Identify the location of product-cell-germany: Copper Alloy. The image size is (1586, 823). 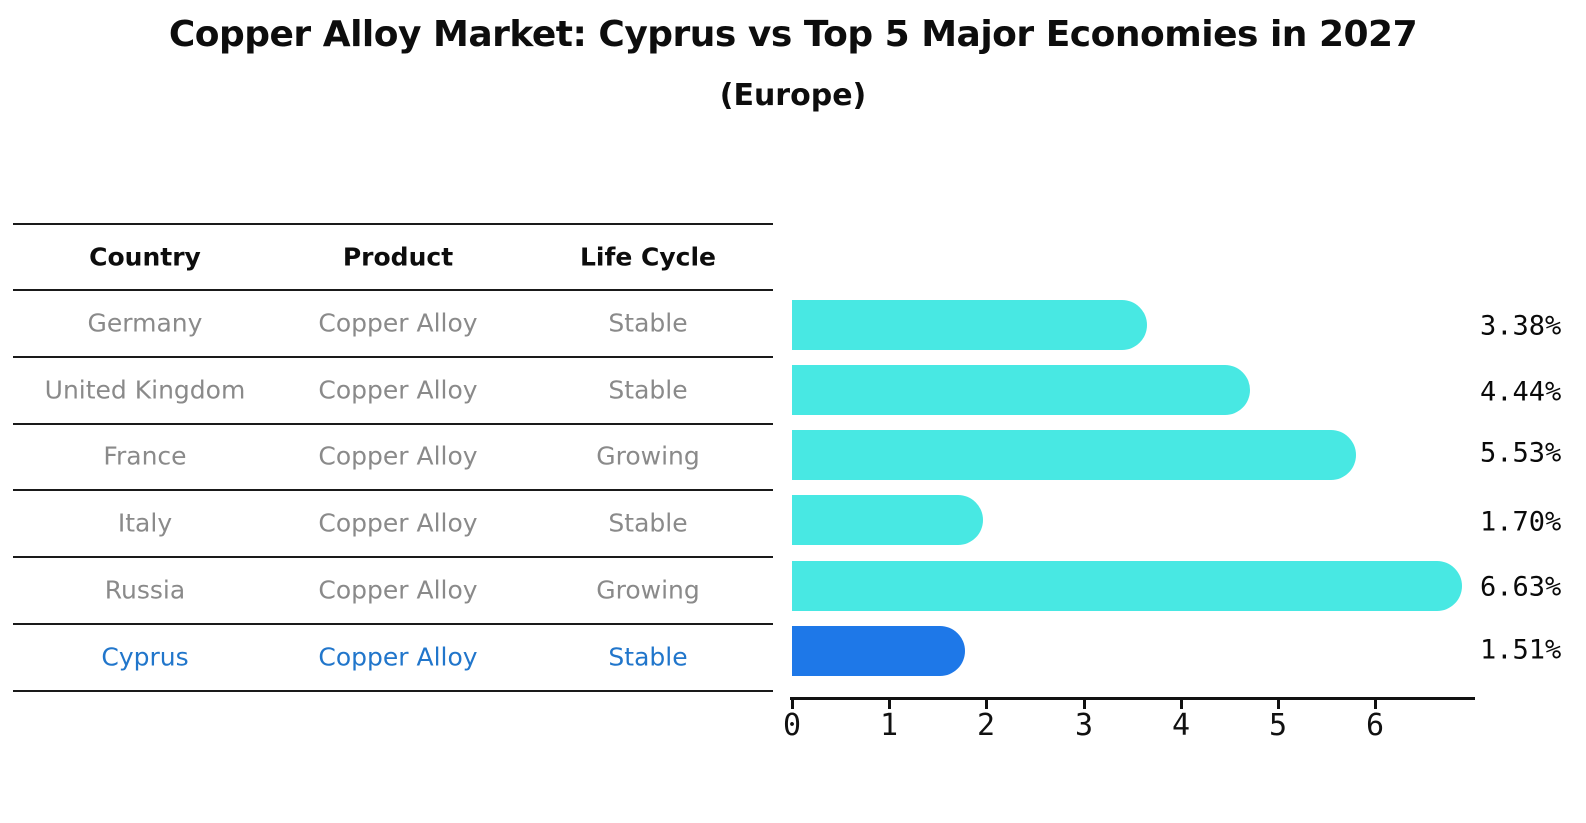
(398, 323).